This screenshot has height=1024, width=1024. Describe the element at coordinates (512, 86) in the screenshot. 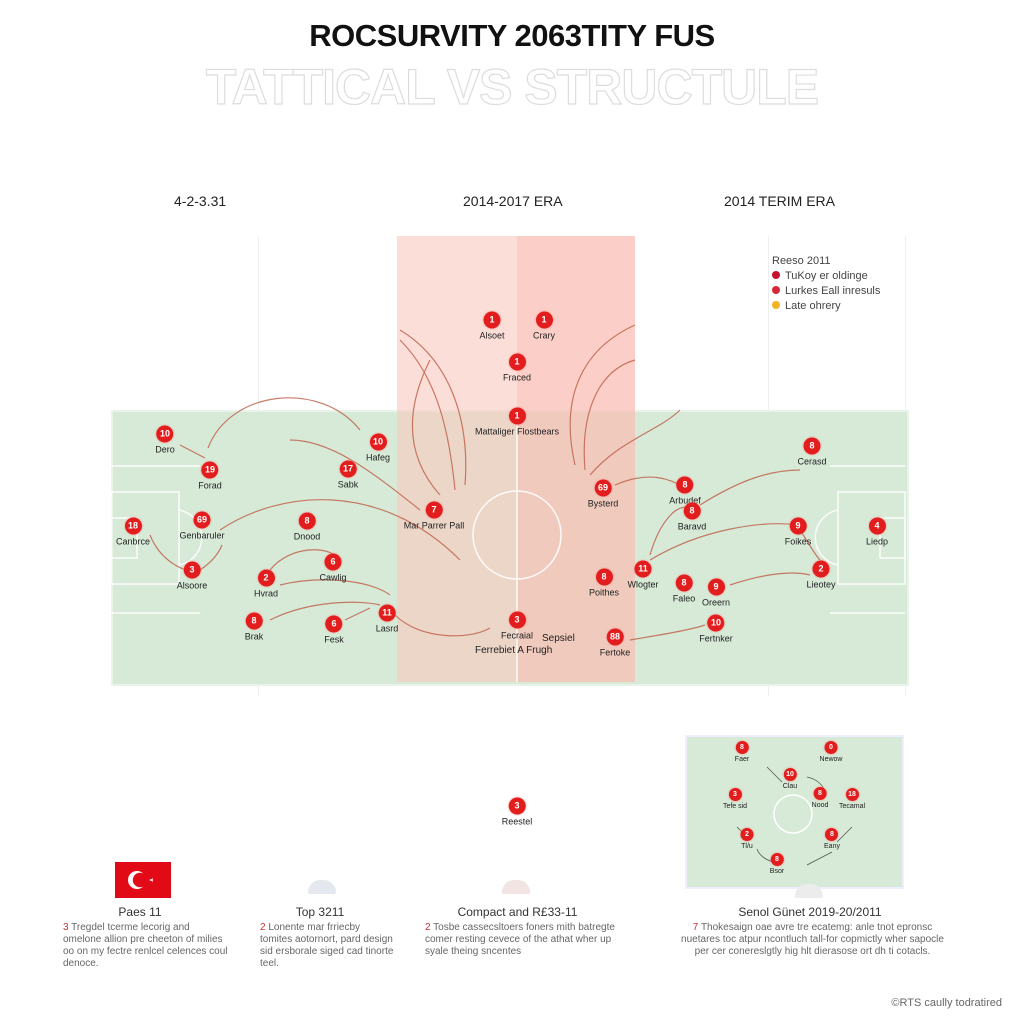

I see `page-subtitle: TATTICAL VS STRUCTULE` at that location.